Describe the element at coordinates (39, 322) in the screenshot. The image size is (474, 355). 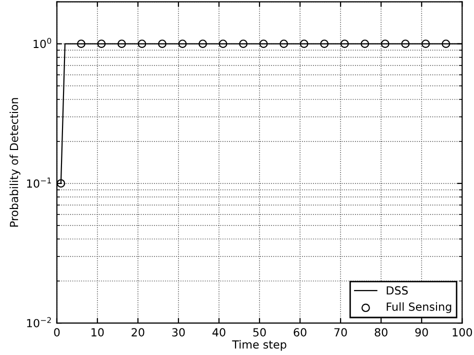
I see `y-tick-label: 10$^{−2}$` at that location.